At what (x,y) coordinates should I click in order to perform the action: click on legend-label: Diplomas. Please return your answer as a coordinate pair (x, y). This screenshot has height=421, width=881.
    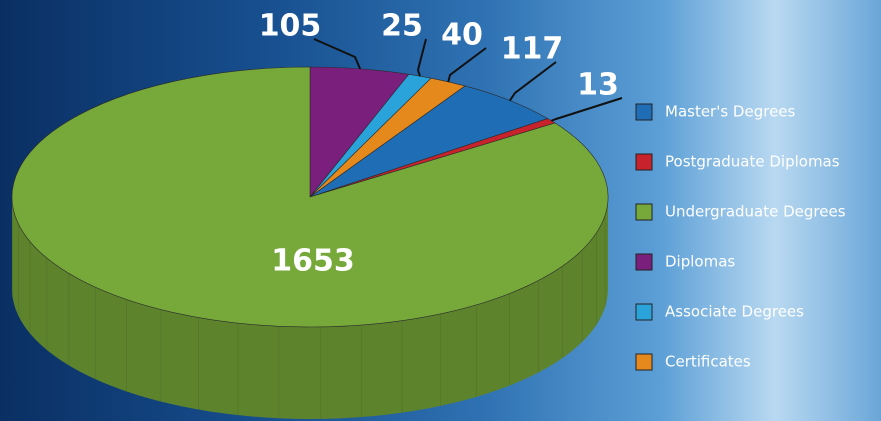
    Looking at the image, I should click on (700, 262).